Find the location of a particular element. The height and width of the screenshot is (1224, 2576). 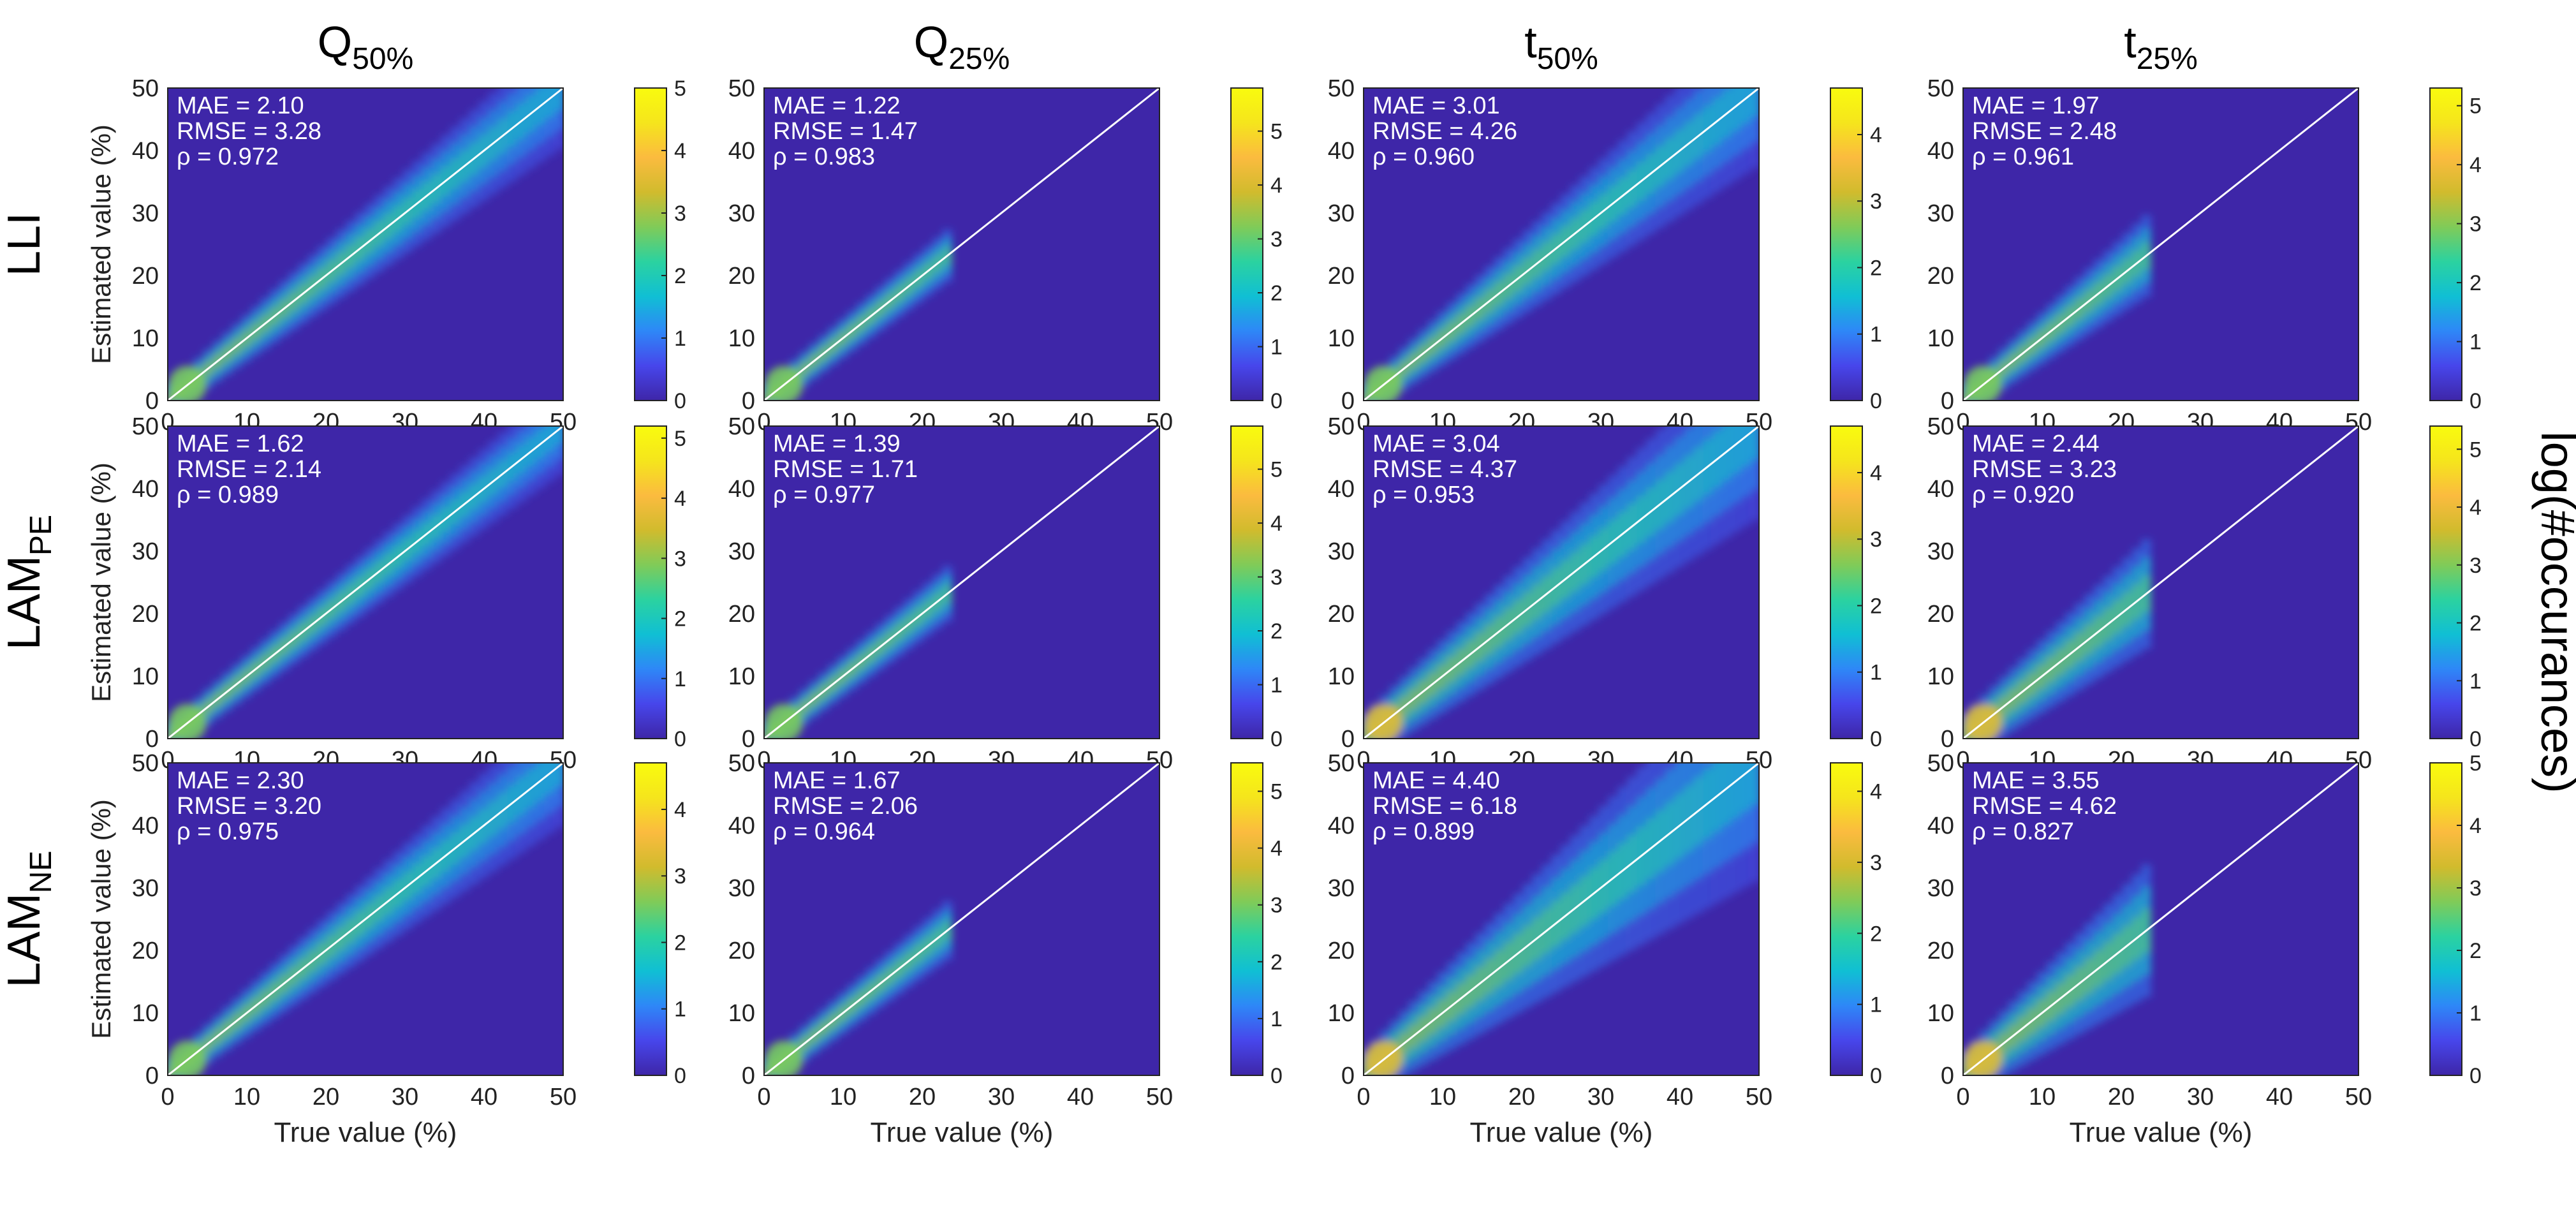

stat-rho: ρ = 0.983 is located at coordinates (824, 157).